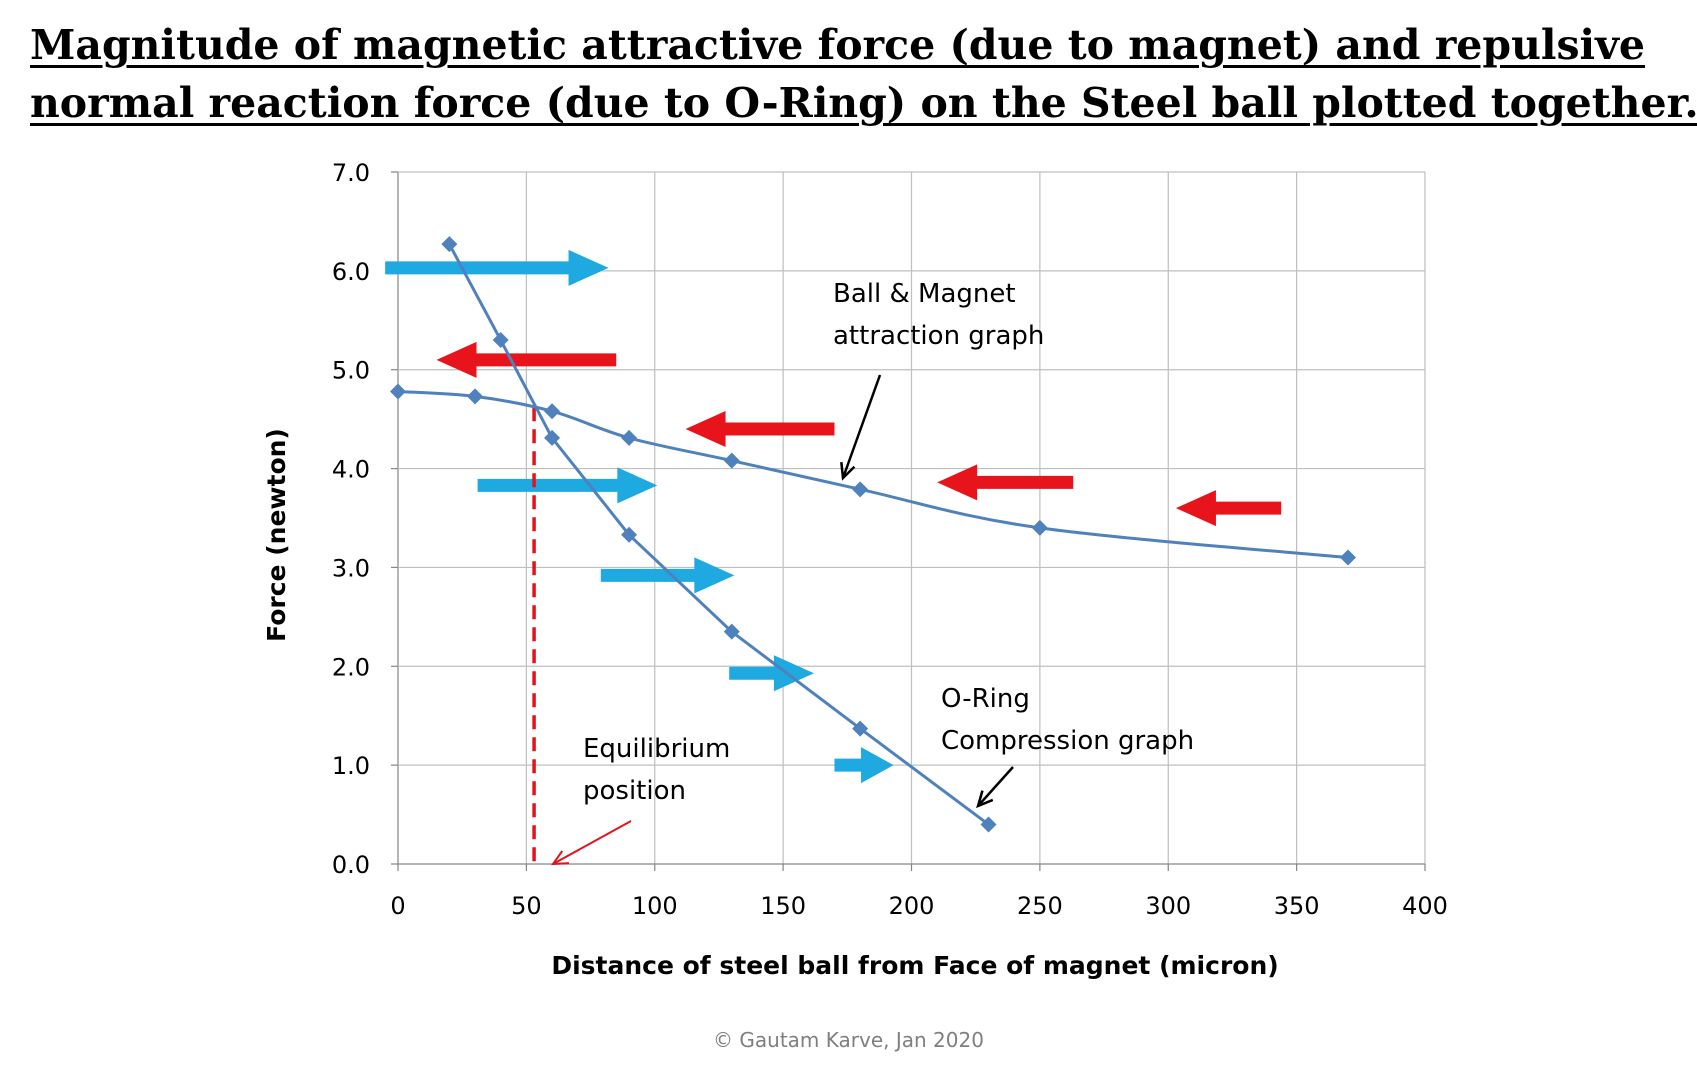  What do you see at coordinates (861, 426) in the screenshot?
I see `pointer-magnet-attraction` at bounding box center [861, 426].